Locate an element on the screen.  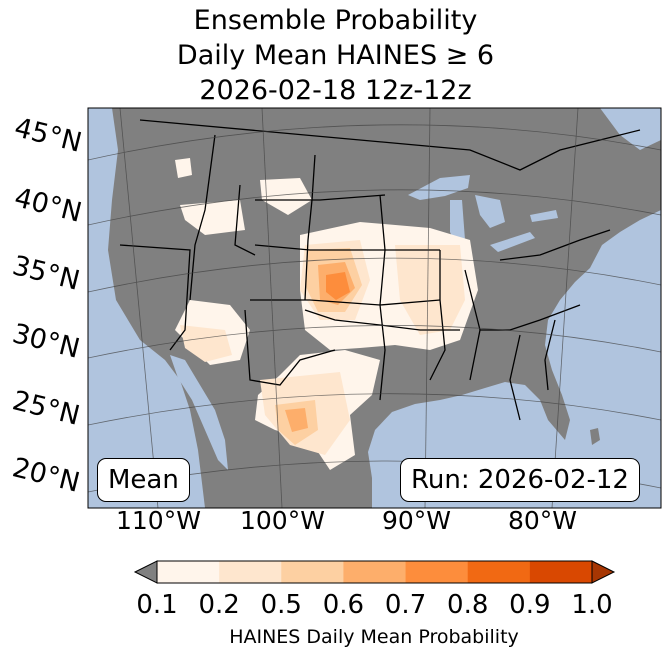
colorbar-tick-label: 0.6 is located at coordinates (343, 605).